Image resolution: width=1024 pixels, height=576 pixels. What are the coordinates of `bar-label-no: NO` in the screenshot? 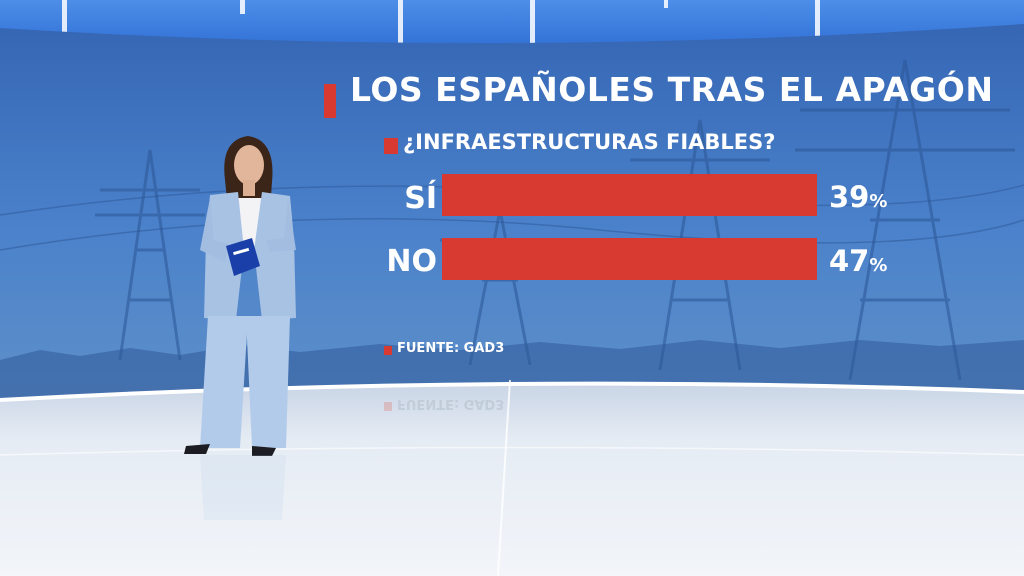 It's located at (411, 261).